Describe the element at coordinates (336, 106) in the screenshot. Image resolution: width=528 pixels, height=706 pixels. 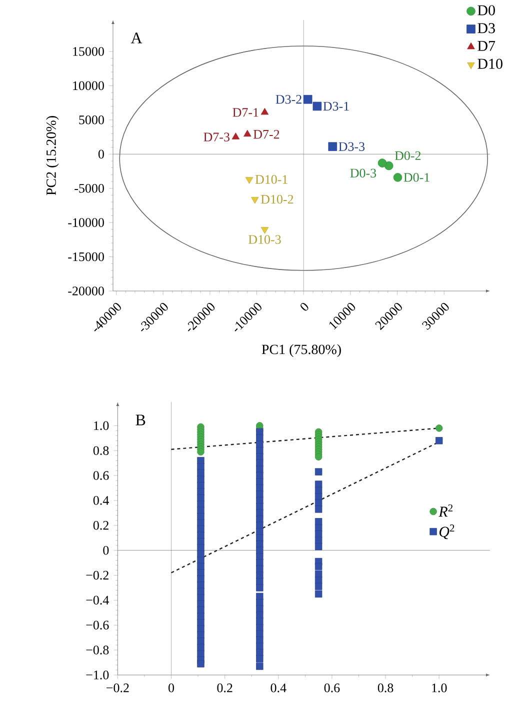
I see `annotation: D3-1` at that location.